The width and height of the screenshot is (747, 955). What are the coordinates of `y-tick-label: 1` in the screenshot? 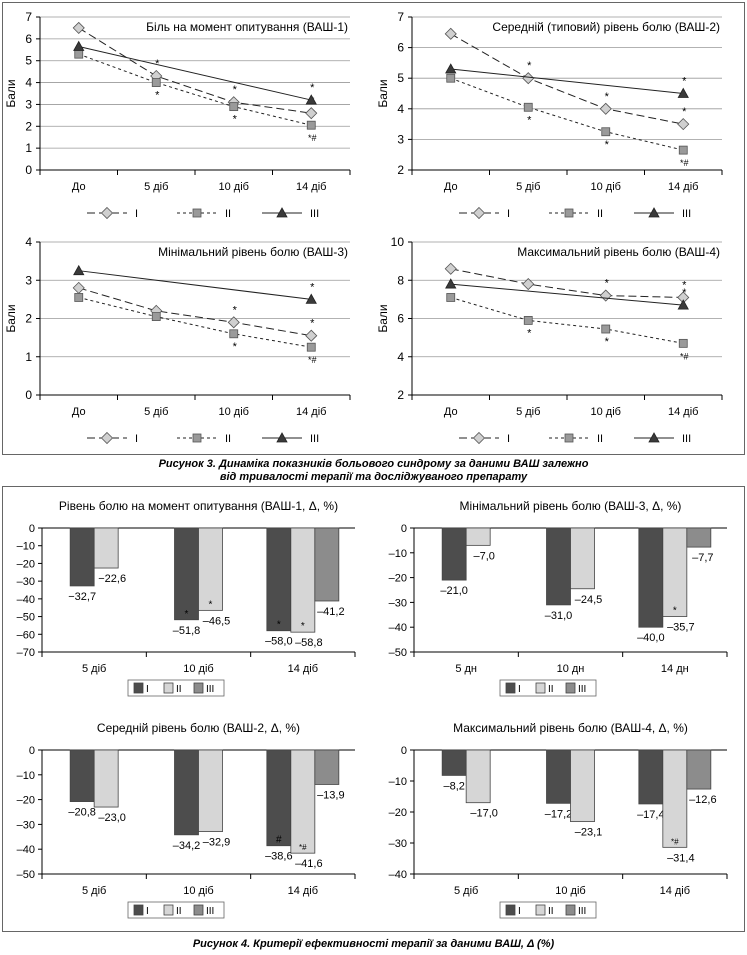 It's located at (28, 148).